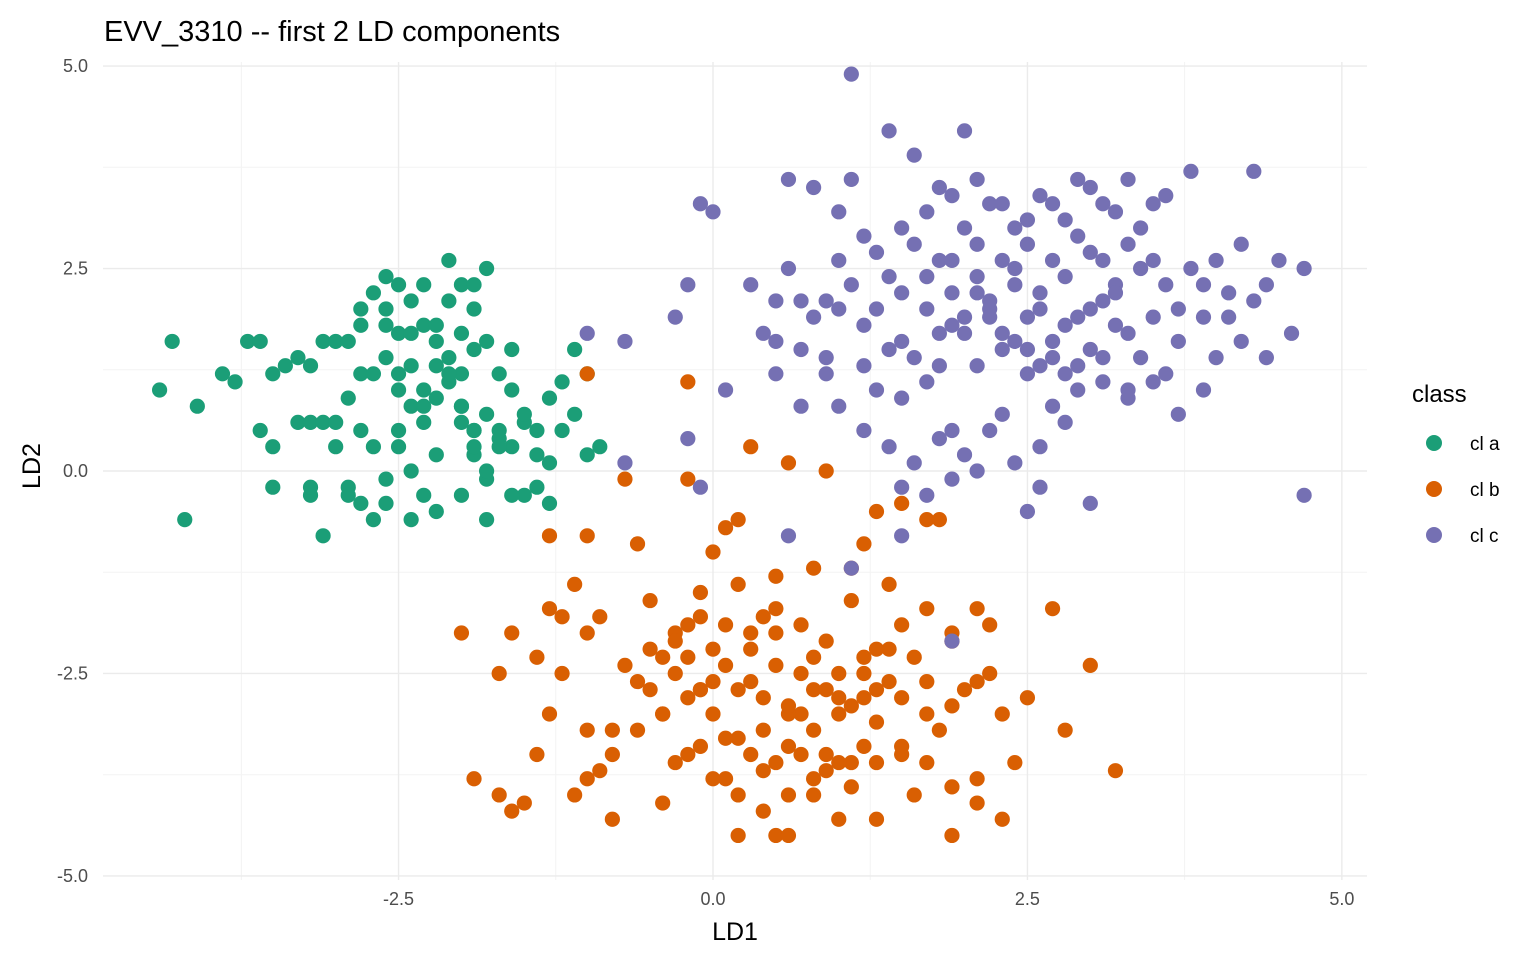 The height and width of the screenshot is (960, 1536). I want to click on y-tick-label: 2.5, so click(75, 269).